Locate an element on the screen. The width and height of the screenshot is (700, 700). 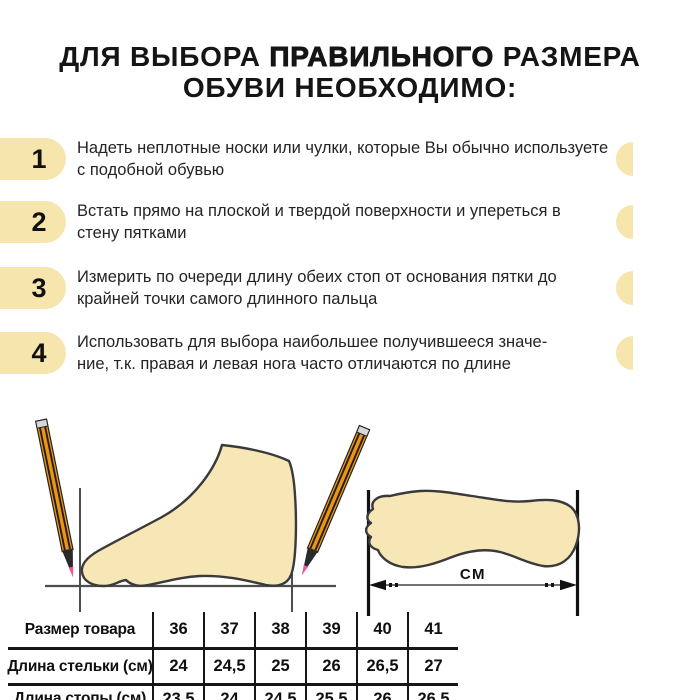
table-row-label: Длина стопы (см) is located at coordinates (80, 691).